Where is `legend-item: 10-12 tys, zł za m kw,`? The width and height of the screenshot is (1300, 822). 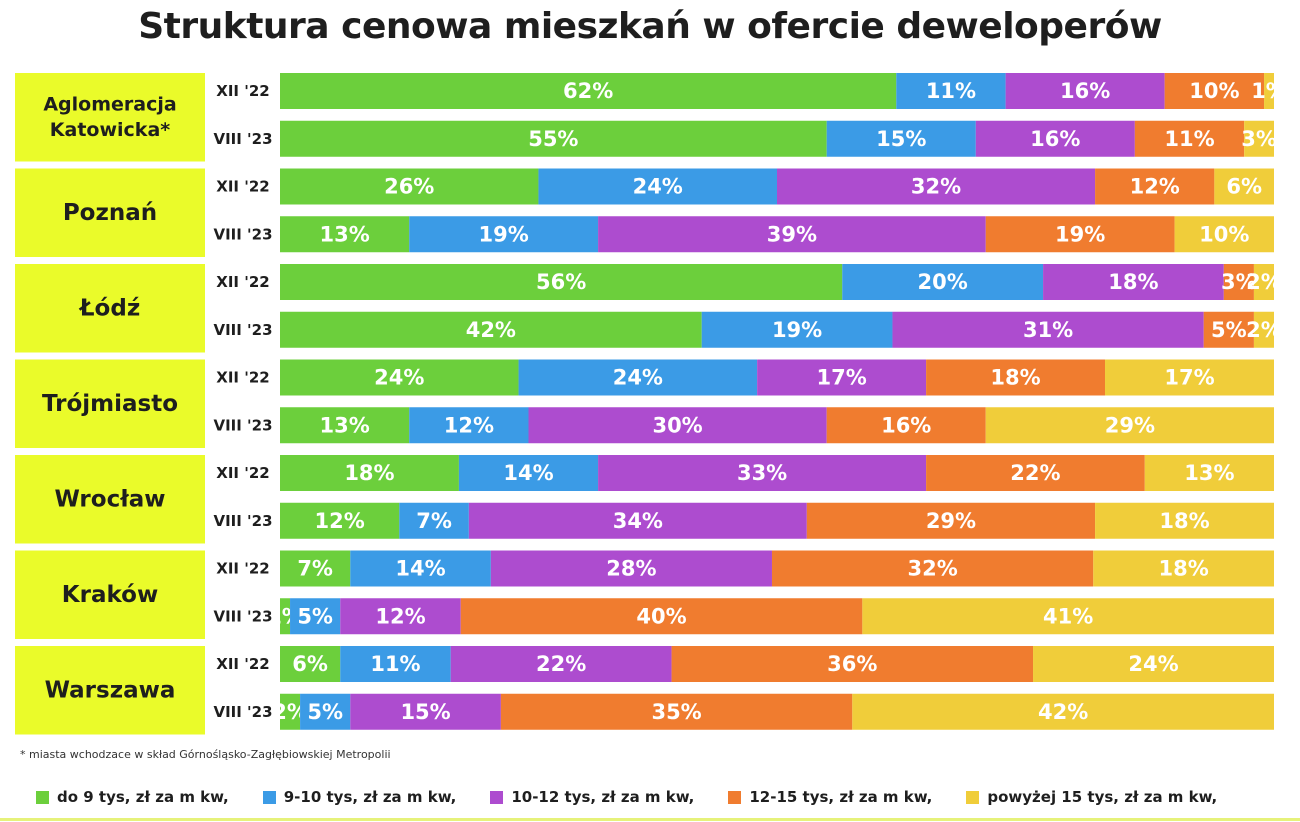
legend-item: 10-12 tys, zł za m kw, is located at coordinates (592, 797).